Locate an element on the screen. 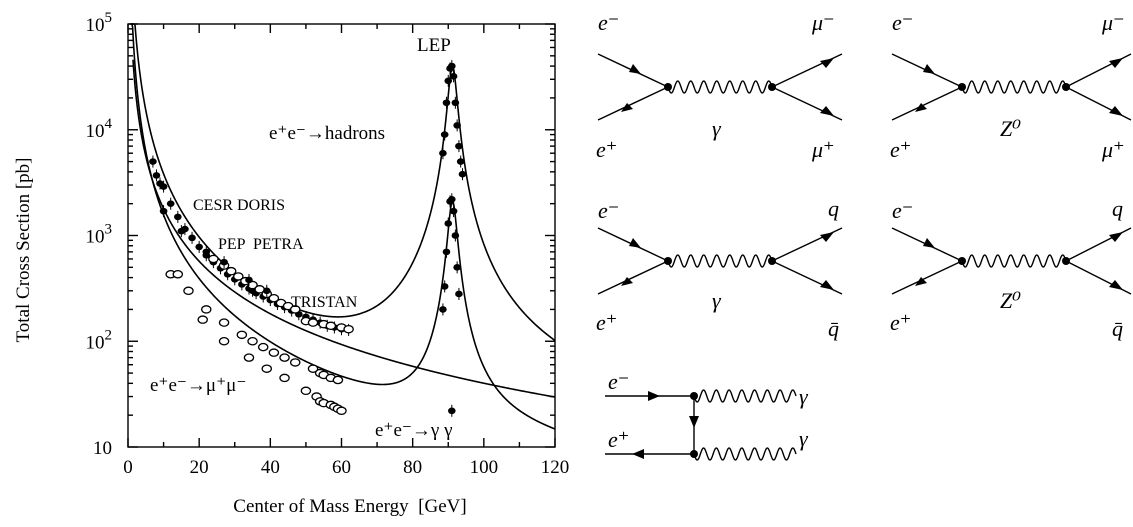  y-tick-label: 10⁵ is located at coordinates (99, 23).